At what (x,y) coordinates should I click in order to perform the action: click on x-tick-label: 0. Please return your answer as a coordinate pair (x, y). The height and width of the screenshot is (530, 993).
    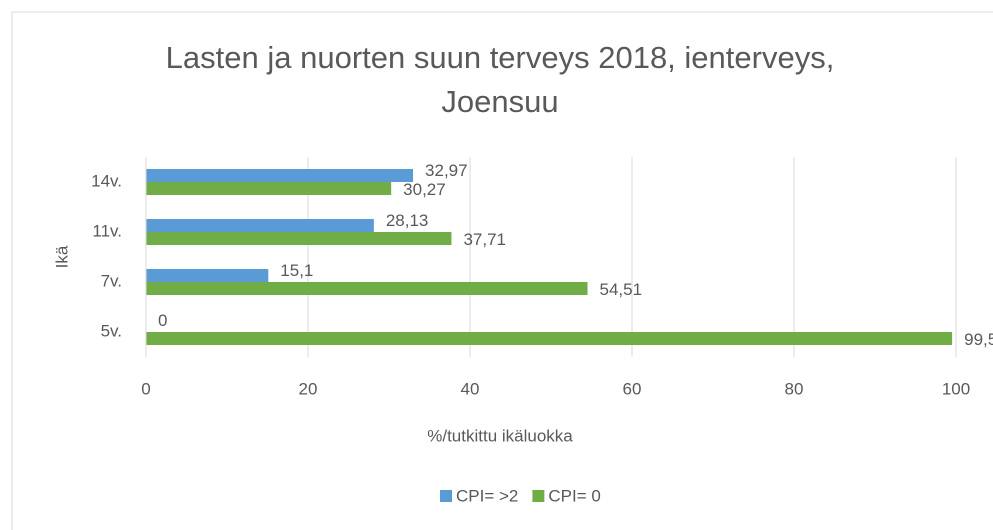
    Looking at the image, I should click on (145, 388).